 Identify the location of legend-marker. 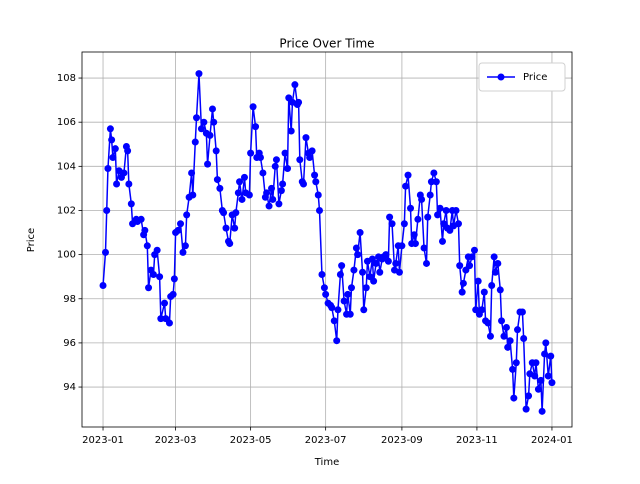
(501, 77).